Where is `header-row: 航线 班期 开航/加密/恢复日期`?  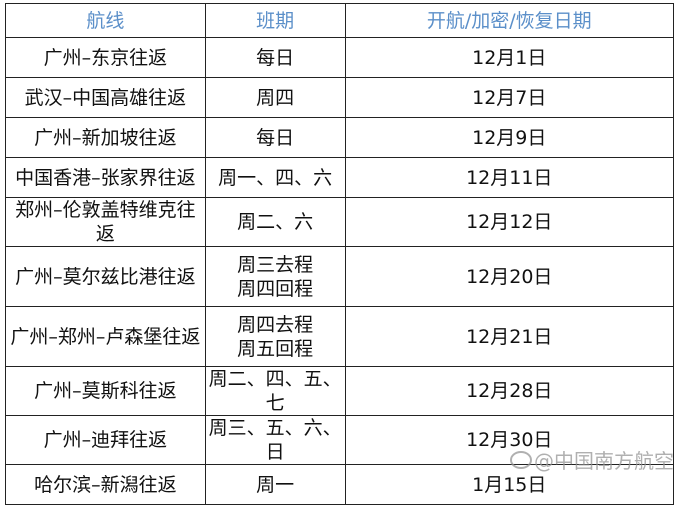
header-row: 航线 班期 开航/加密/恢复日期 is located at coordinates (339, 20).